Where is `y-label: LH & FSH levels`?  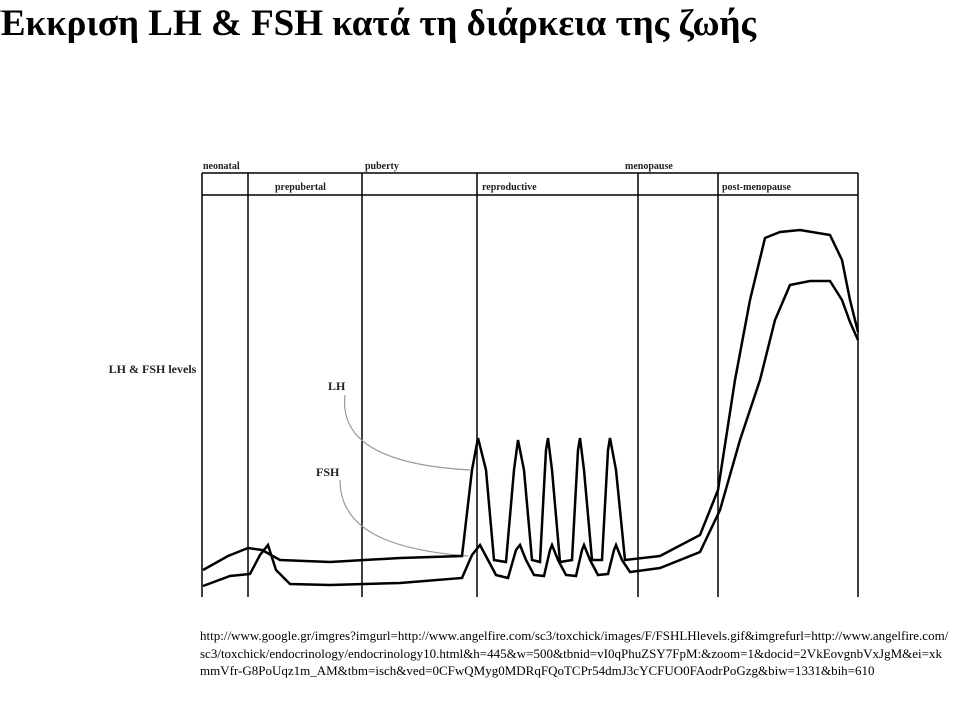
y-label: LH & FSH levels is located at coordinates (152, 369).